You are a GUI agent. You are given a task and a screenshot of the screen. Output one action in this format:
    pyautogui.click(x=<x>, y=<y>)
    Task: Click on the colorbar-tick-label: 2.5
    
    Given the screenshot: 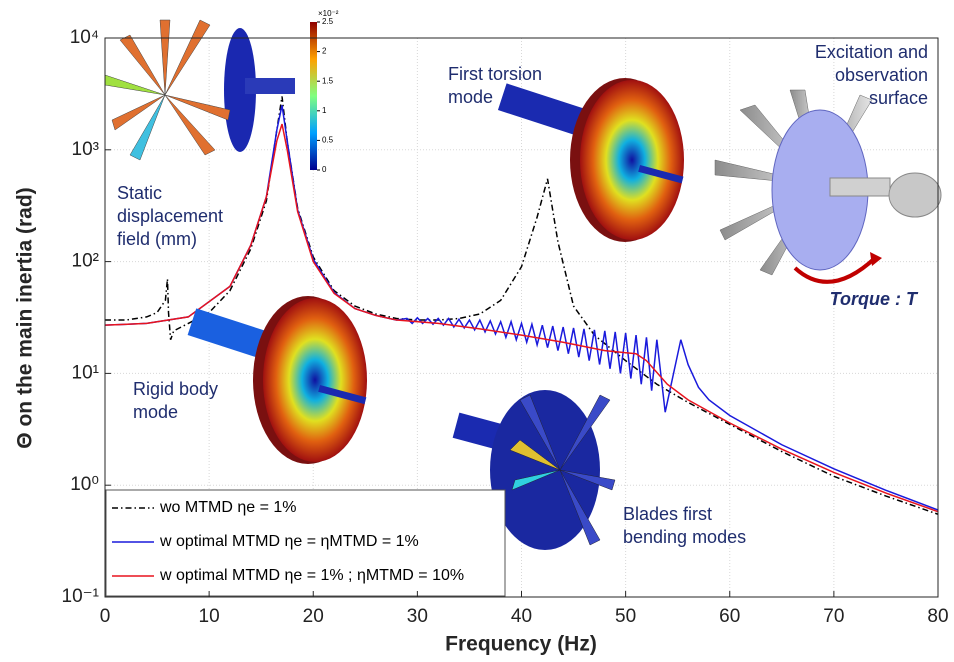 What is the action you would take?
    pyautogui.click(x=328, y=21)
    